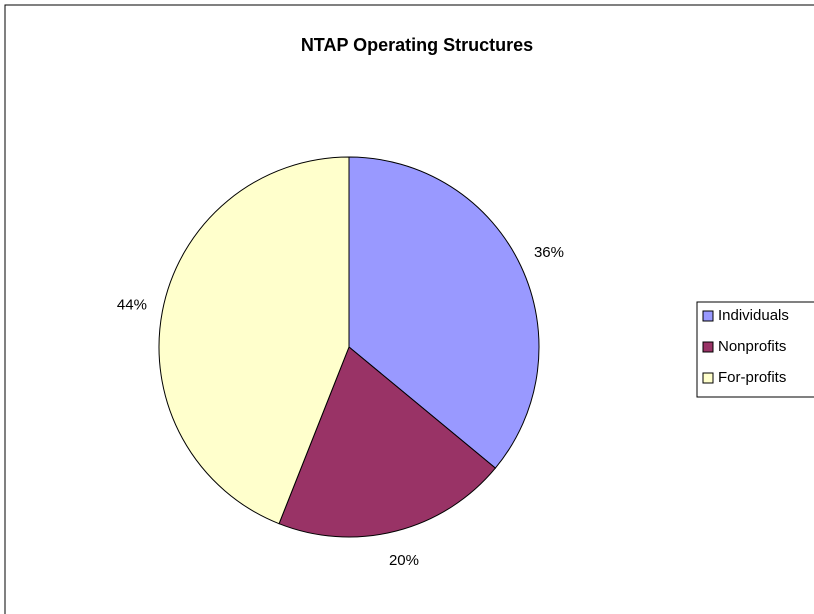 This screenshot has height=614, width=814. I want to click on chart-title: NTAP Operating Structures, so click(417, 45).